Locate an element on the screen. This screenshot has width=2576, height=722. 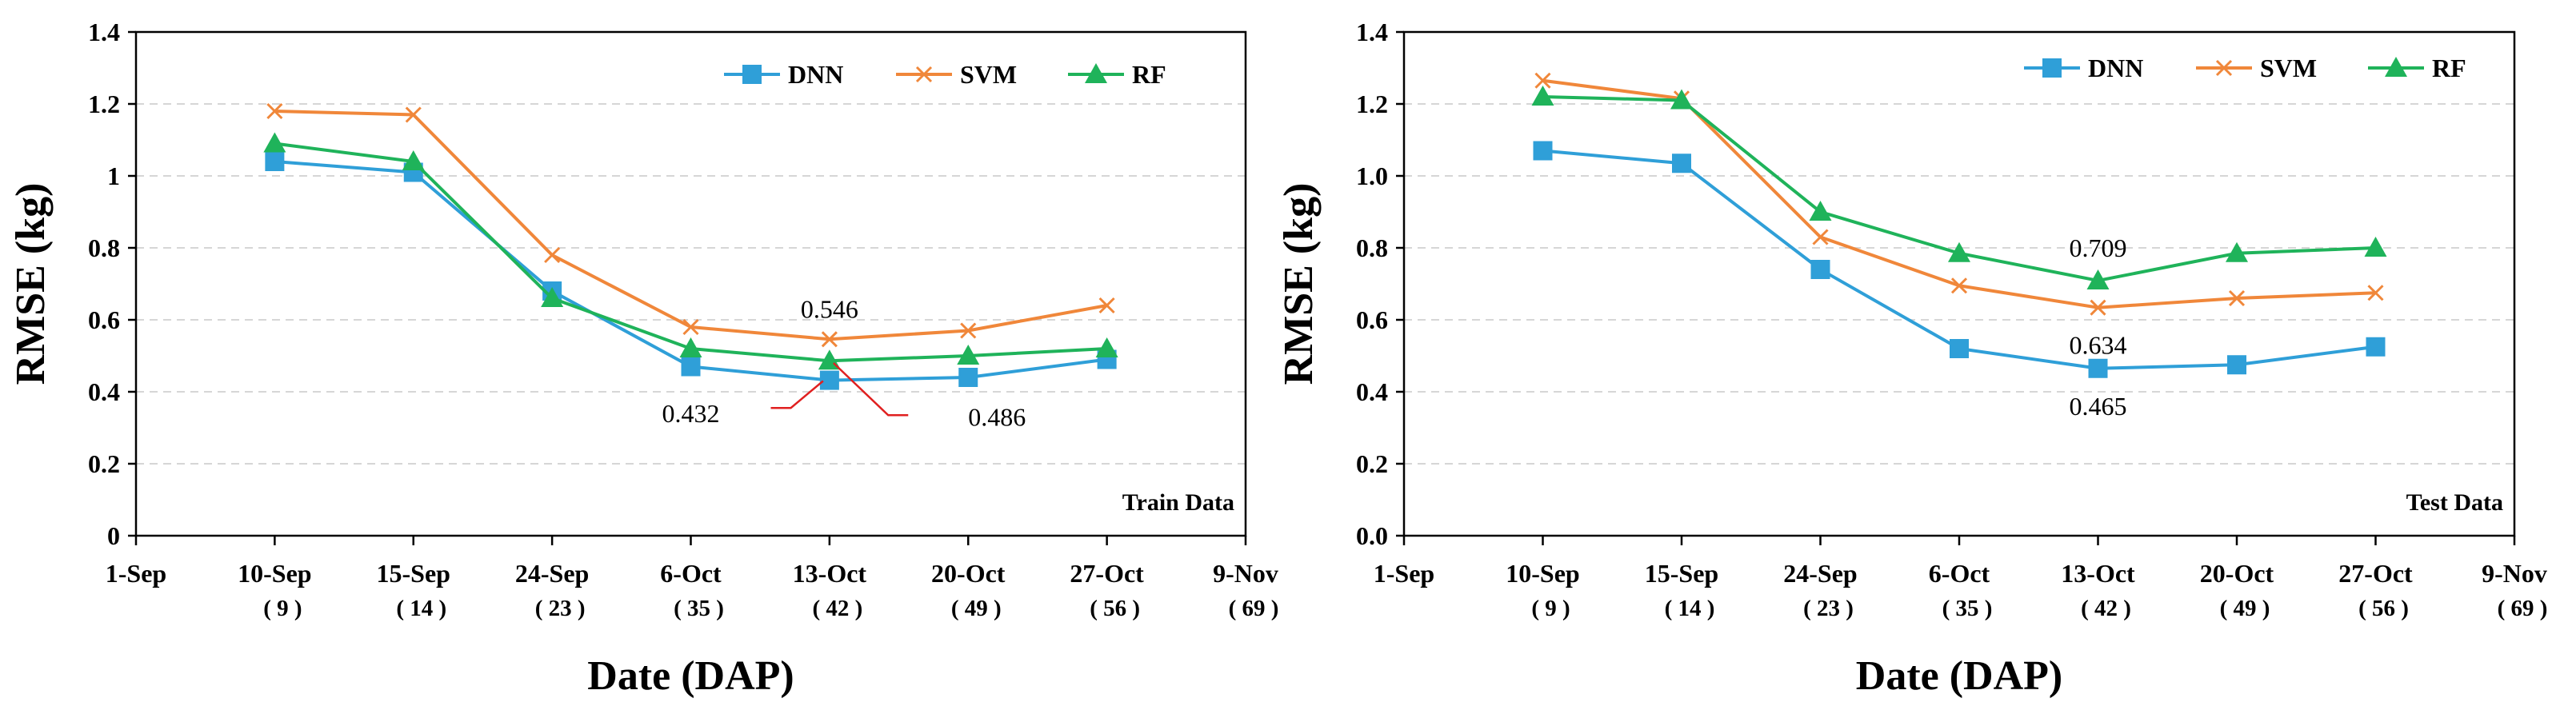
x-tick-label: 27-Oct is located at coordinates (2375, 573).